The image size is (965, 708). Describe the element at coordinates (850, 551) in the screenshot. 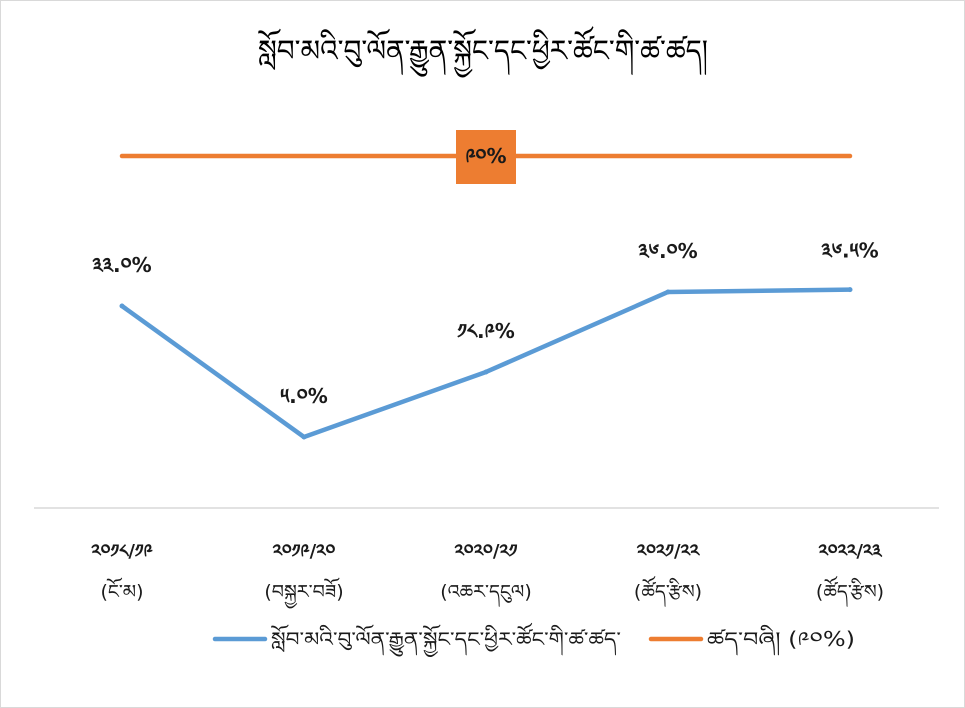

I see `x-tick-label: ༢༠༢༢/༢༣` at that location.